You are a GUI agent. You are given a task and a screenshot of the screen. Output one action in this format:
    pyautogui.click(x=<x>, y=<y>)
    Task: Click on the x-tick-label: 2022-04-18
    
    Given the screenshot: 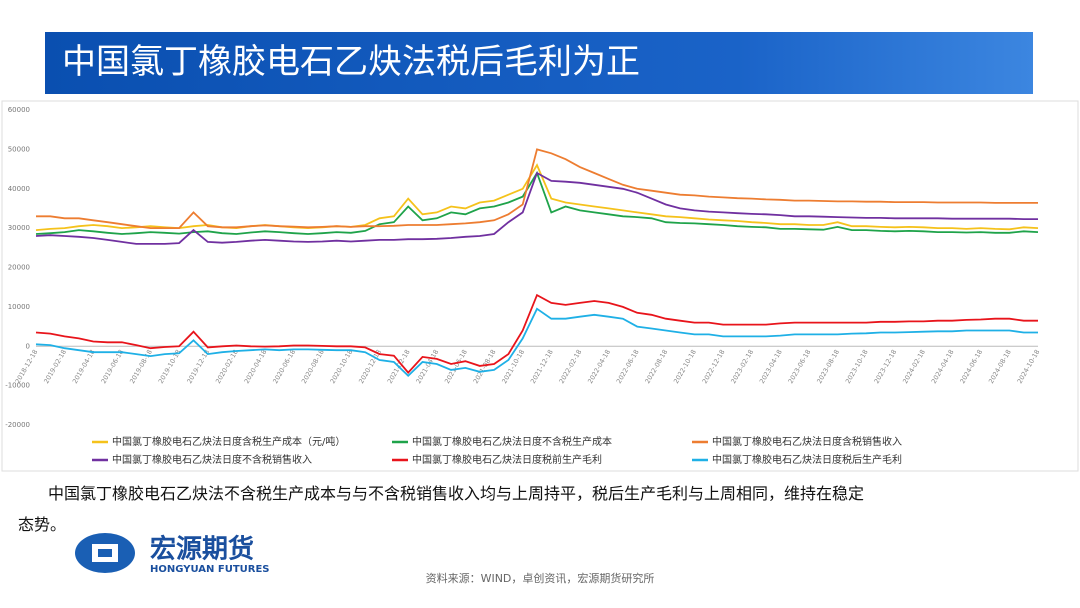 What is the action you would take?
    pyautogui.click(x=599, y=366)
    